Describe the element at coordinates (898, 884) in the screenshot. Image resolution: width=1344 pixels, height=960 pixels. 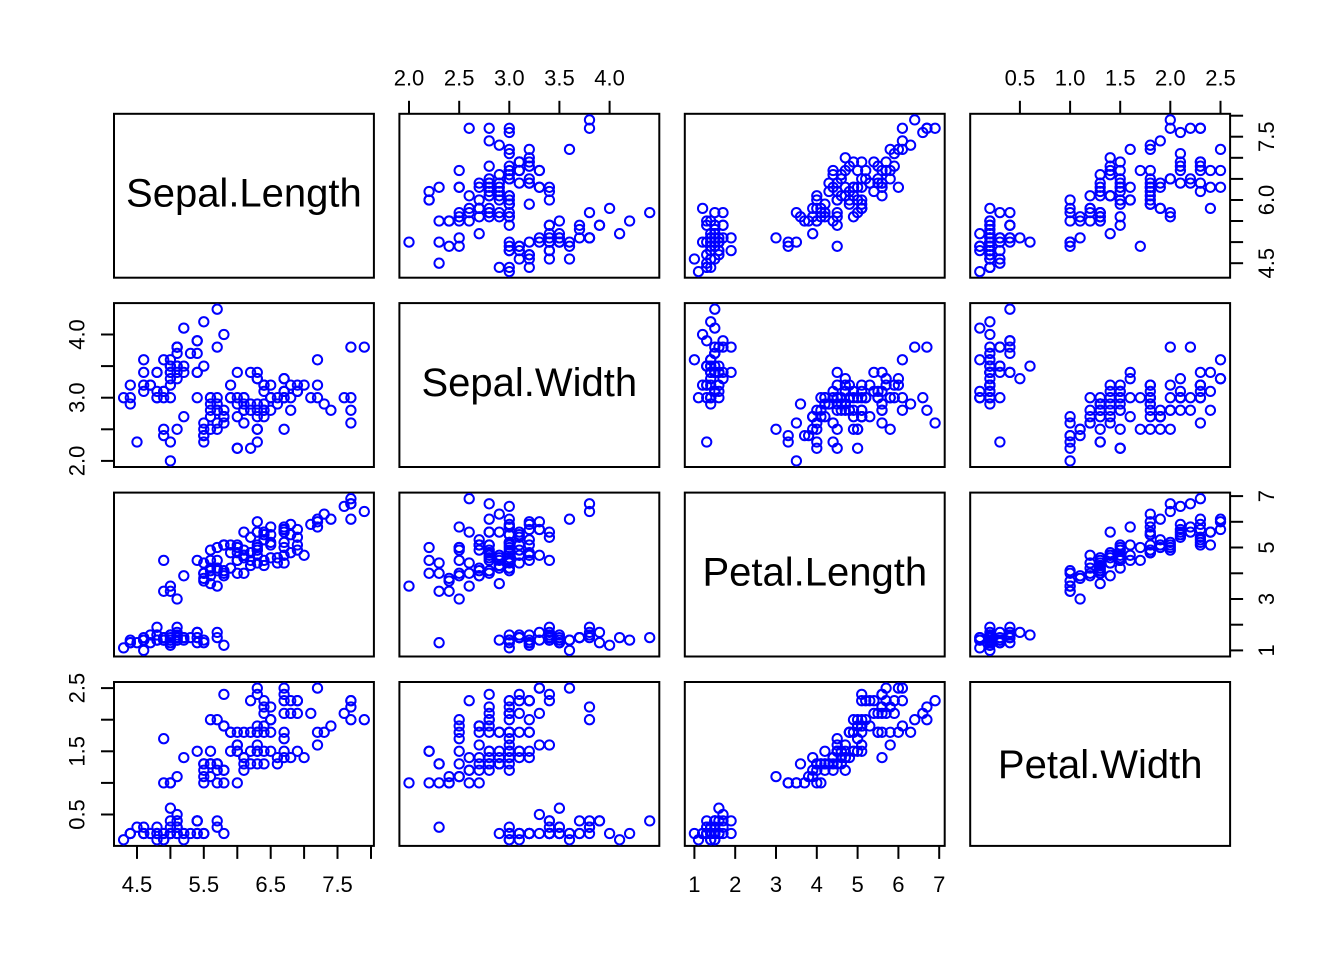
I see `svg-text: 6` at that location.